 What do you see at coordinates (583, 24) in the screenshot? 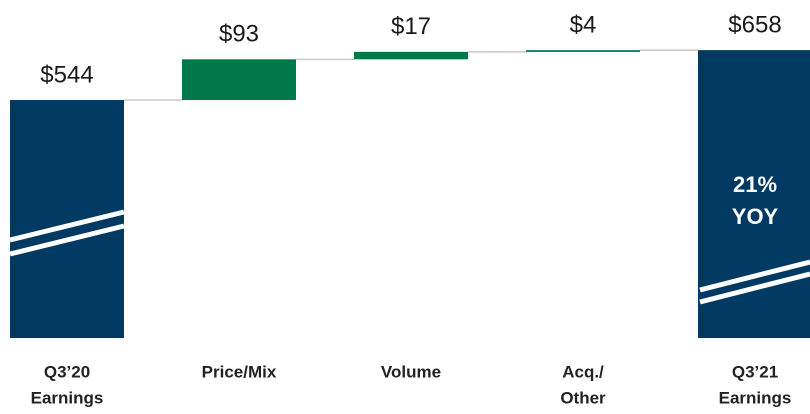
I see `value-label: $4` at bounding box center [583, 24].